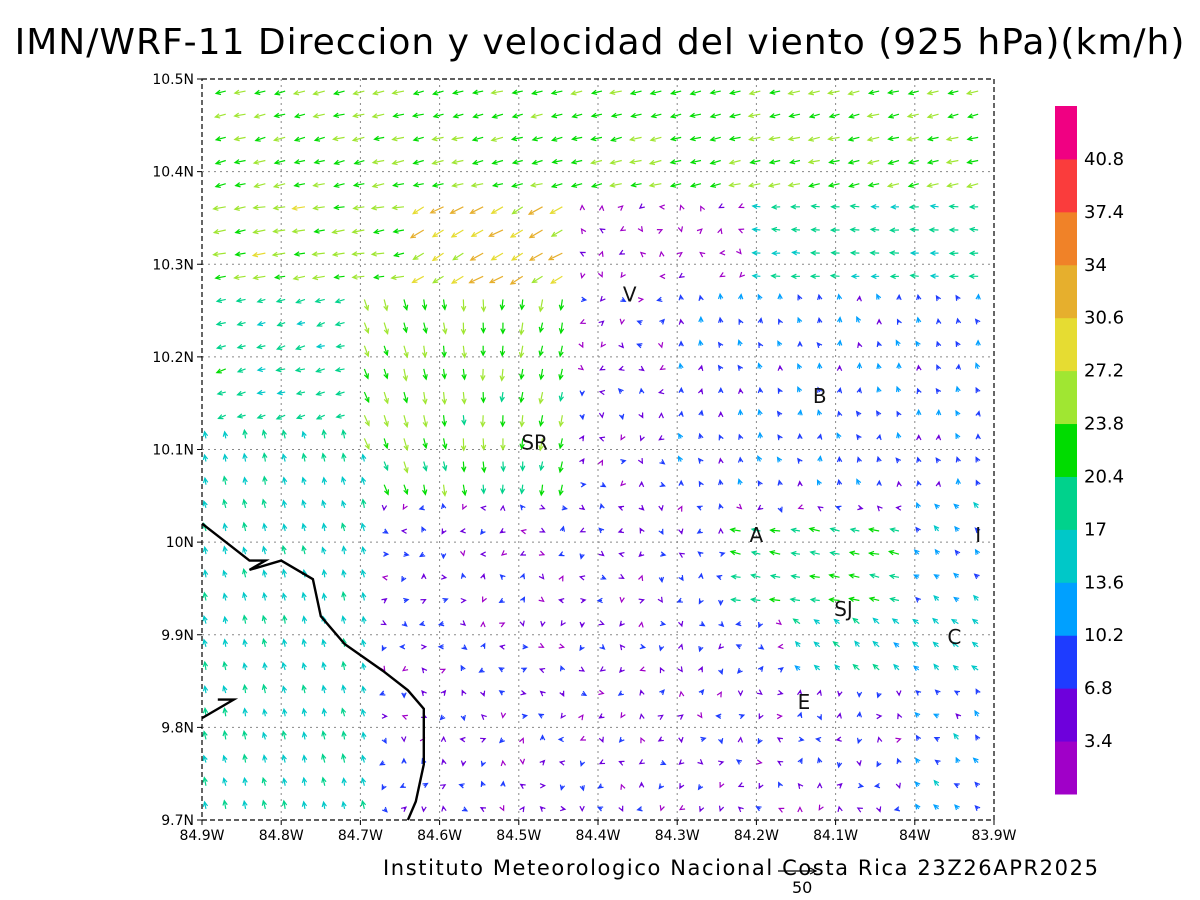 The width and height of the screenshot is (1200, 900). Describe the element at coordinates (180, 543) in the screenshot. I see `y-tick-label: 10N` at that location.